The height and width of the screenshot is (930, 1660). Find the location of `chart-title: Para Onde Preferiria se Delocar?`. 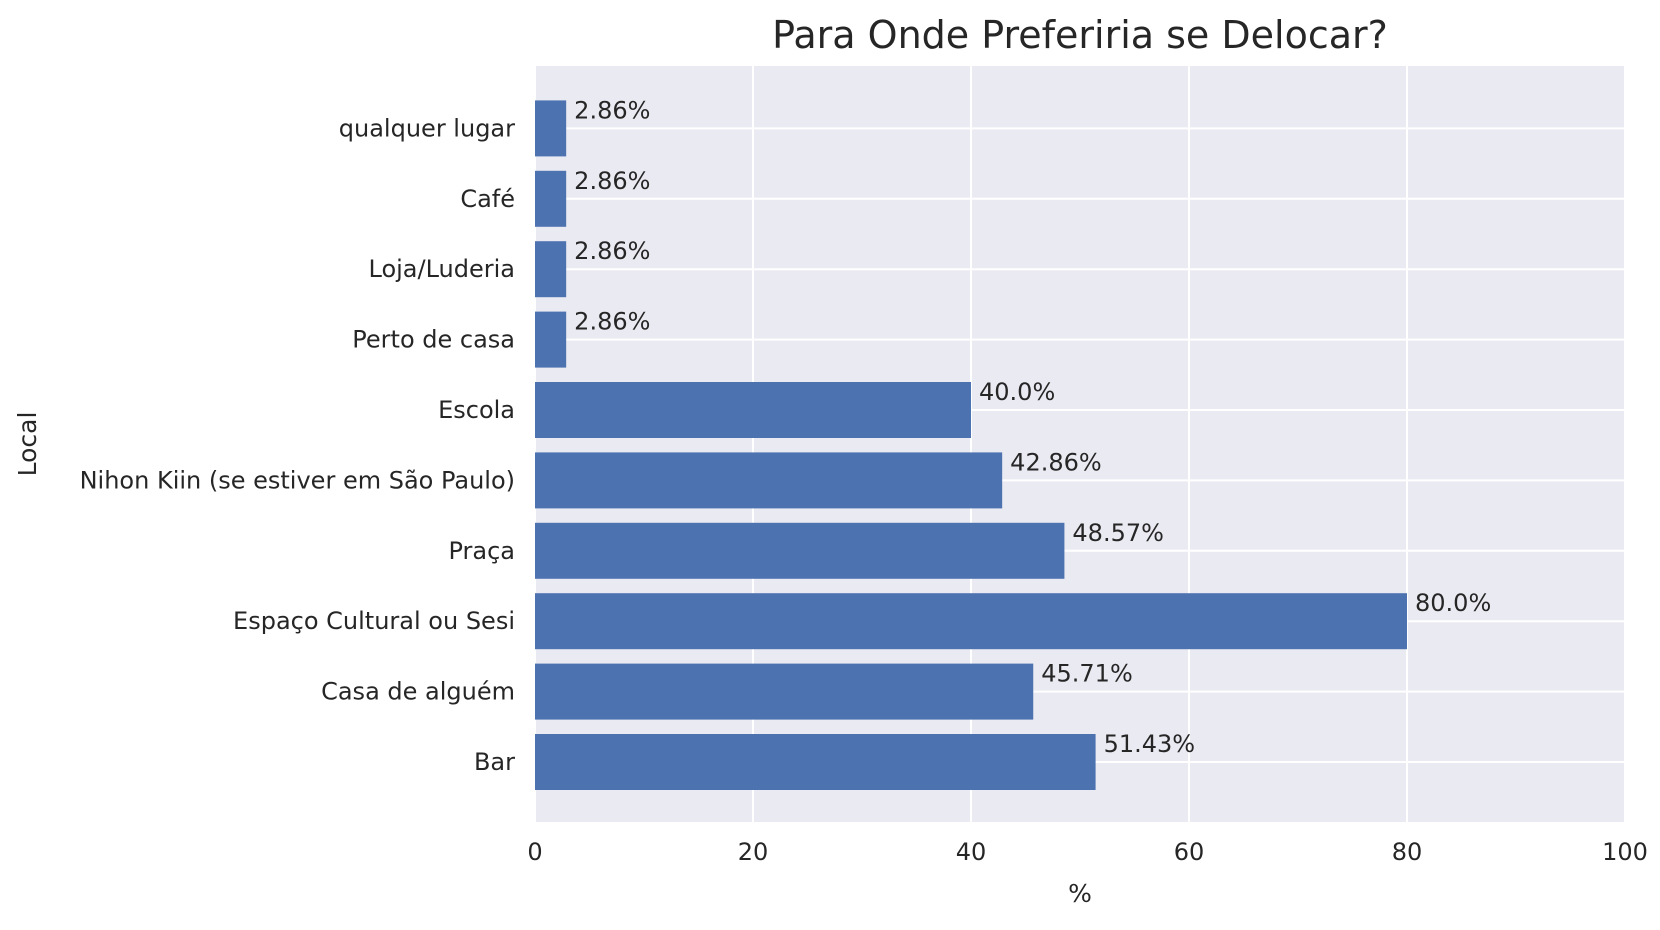

chart-title: Para Onde Preferiria se Delocar? is located at coordinates (1080, 35).